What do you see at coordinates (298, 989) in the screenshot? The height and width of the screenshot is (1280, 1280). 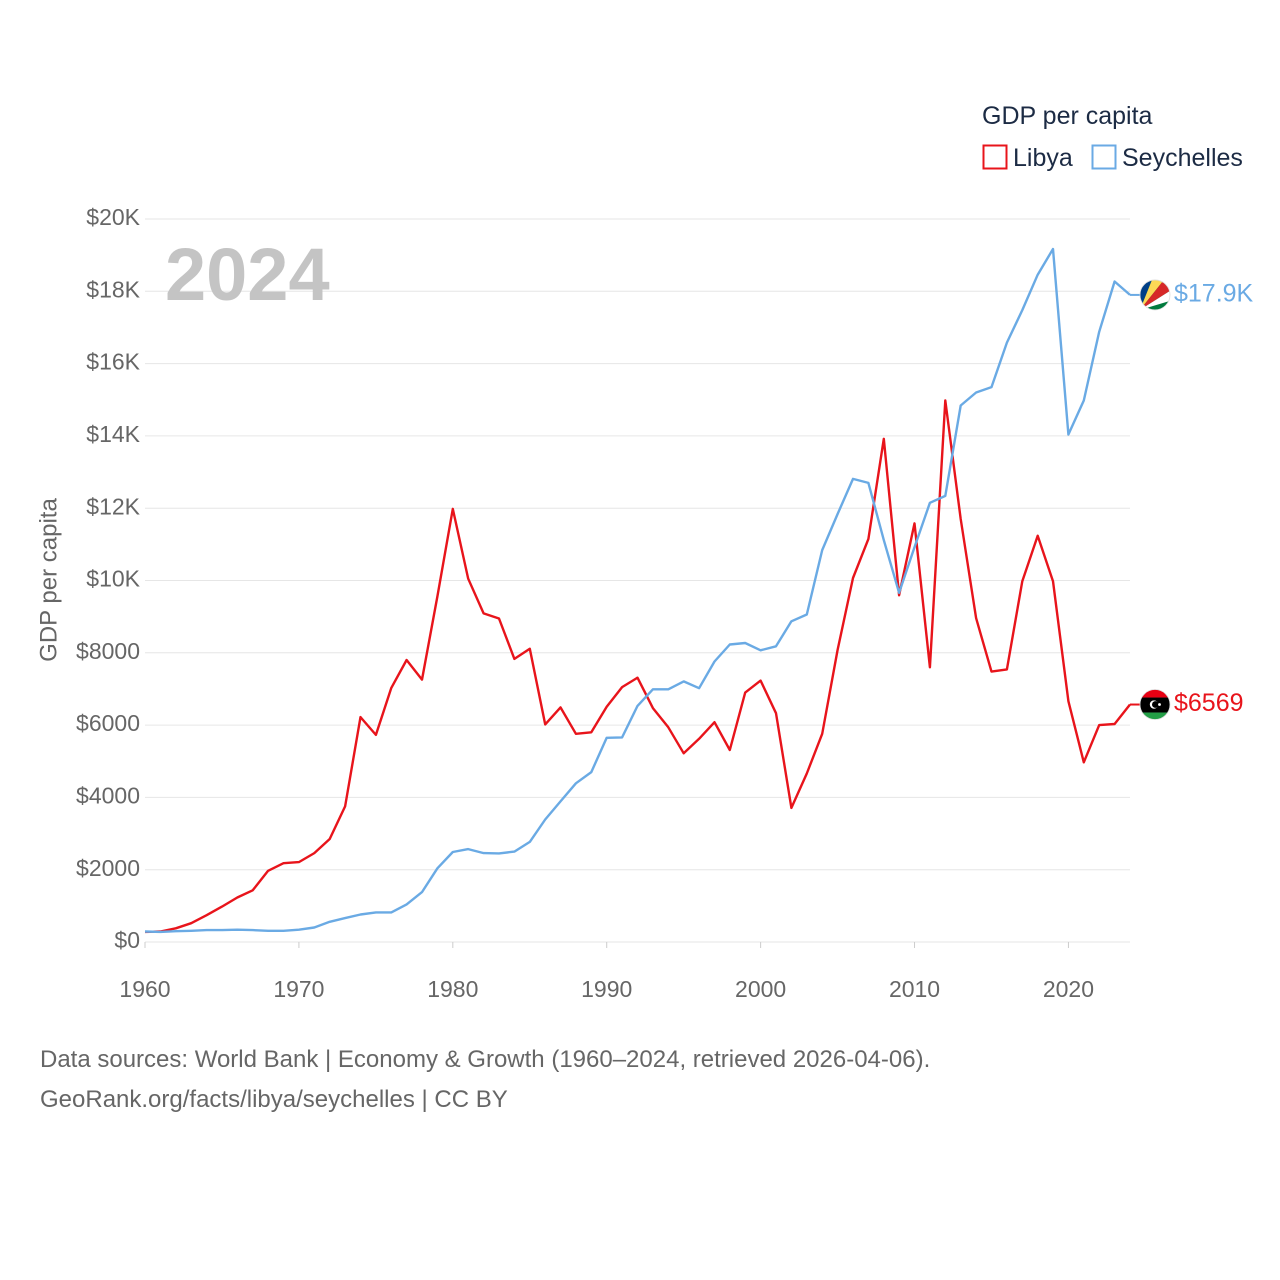 I see `x-tick-label: 1970` at bounding box center [298, 989].